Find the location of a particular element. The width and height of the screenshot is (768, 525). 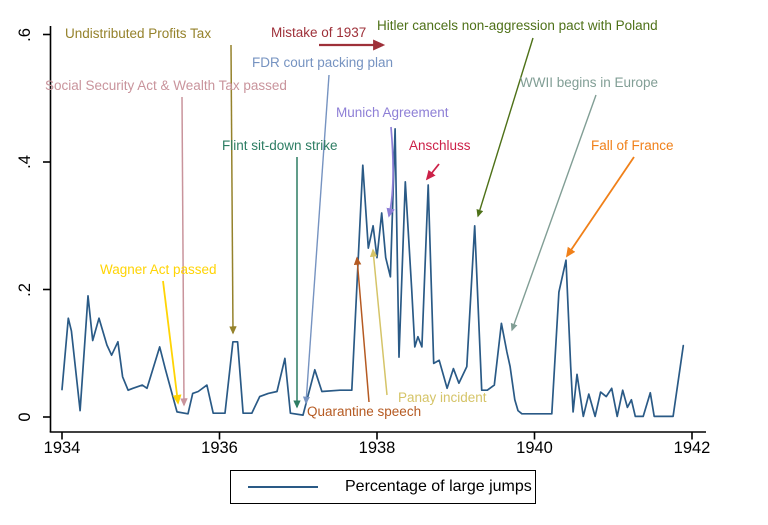

annotation-pointer-social-security-wealth-tax is located at coordinates (184, 251).